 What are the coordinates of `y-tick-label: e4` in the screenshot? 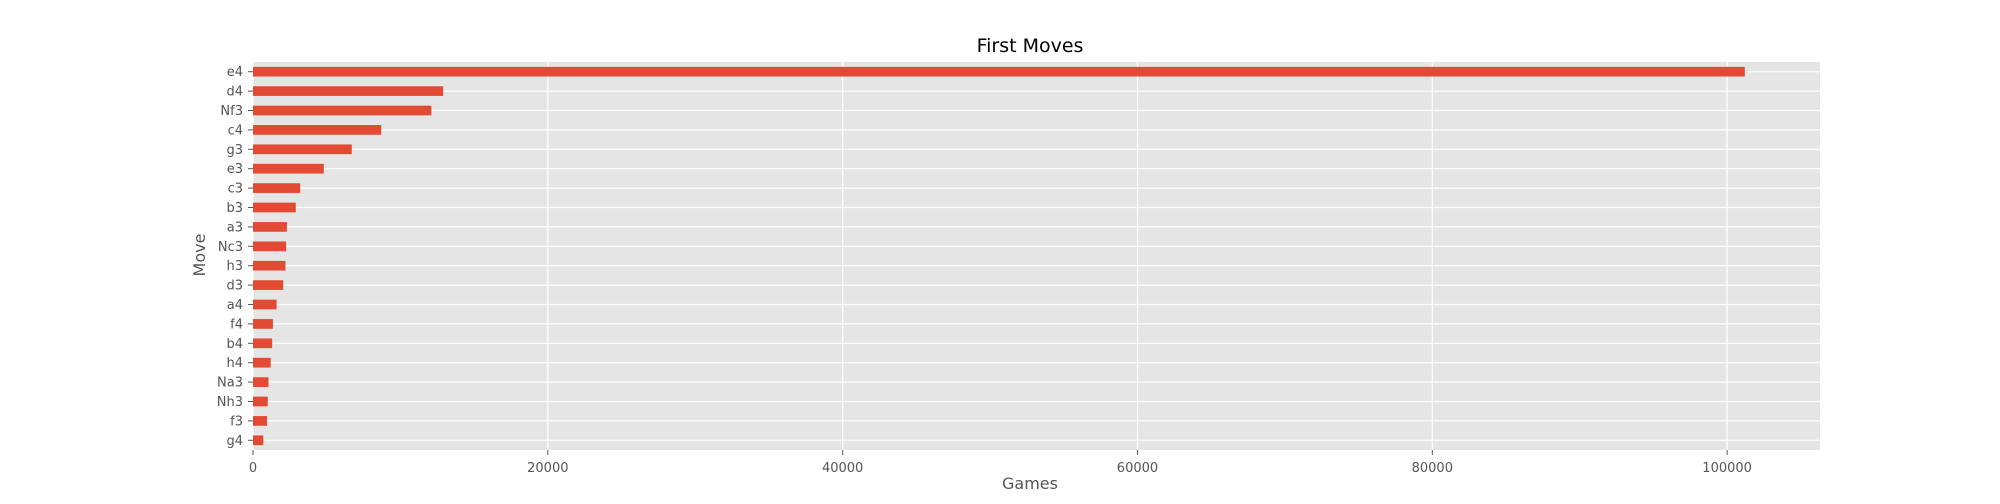 It's located at (235, 72).